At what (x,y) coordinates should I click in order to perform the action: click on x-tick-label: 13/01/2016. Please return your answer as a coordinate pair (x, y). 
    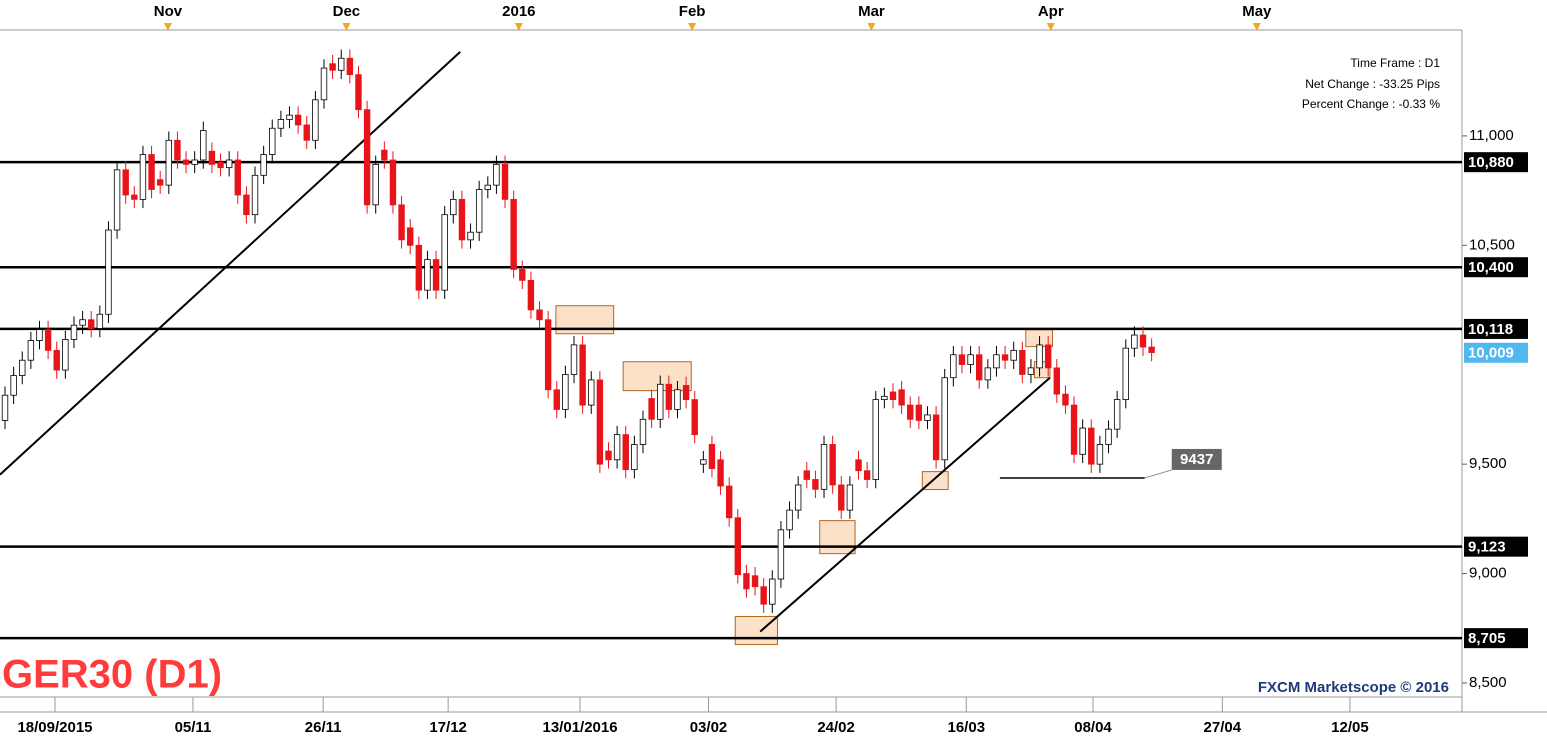
    Looking at the image, I should click on (580, 727).